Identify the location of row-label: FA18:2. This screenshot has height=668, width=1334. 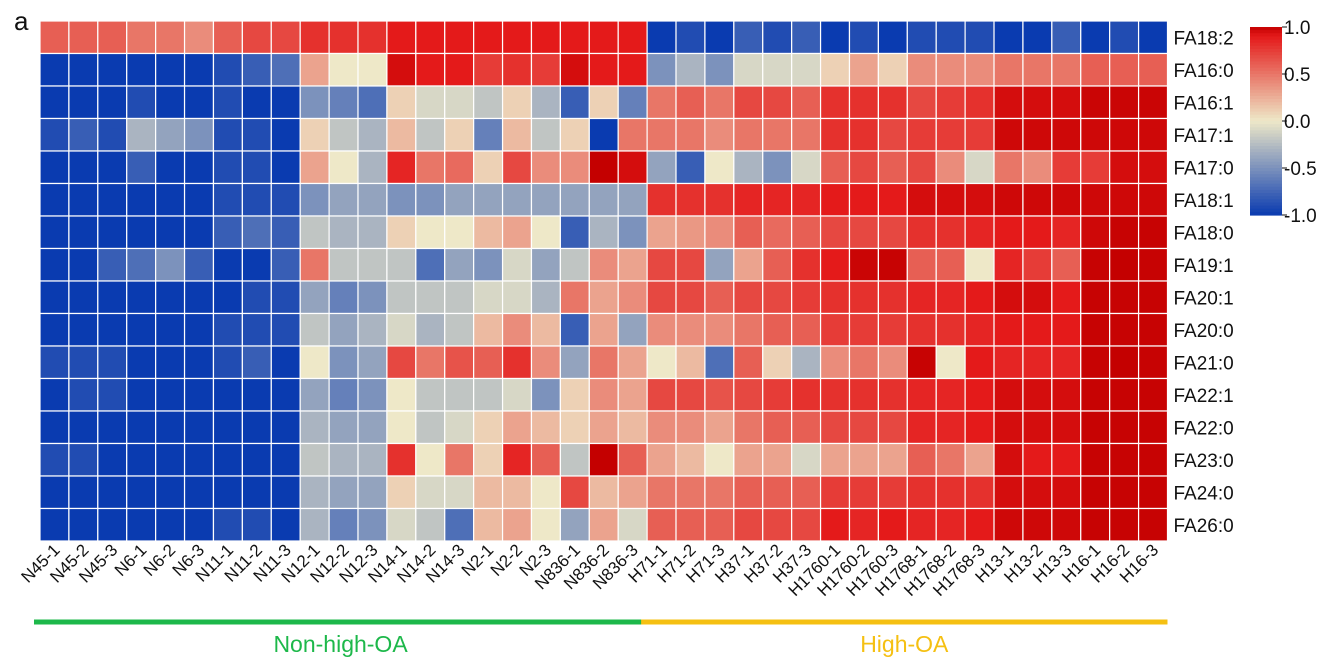
(1203, 38).